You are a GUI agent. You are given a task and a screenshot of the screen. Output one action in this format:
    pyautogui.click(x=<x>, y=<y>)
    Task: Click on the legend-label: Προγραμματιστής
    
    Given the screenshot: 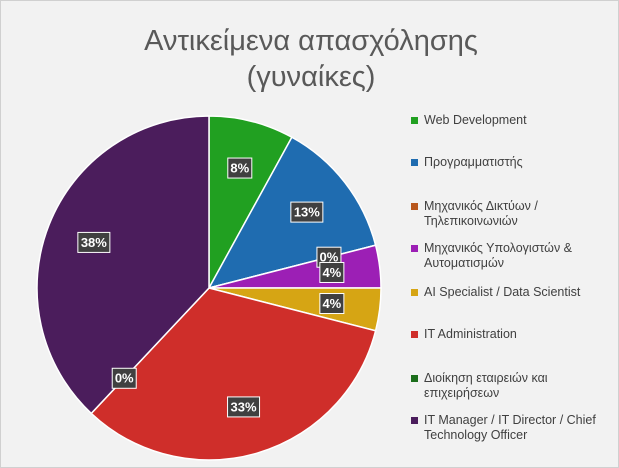 What is the action you would take?
    pyautogui.click(x=473, y=162)
    